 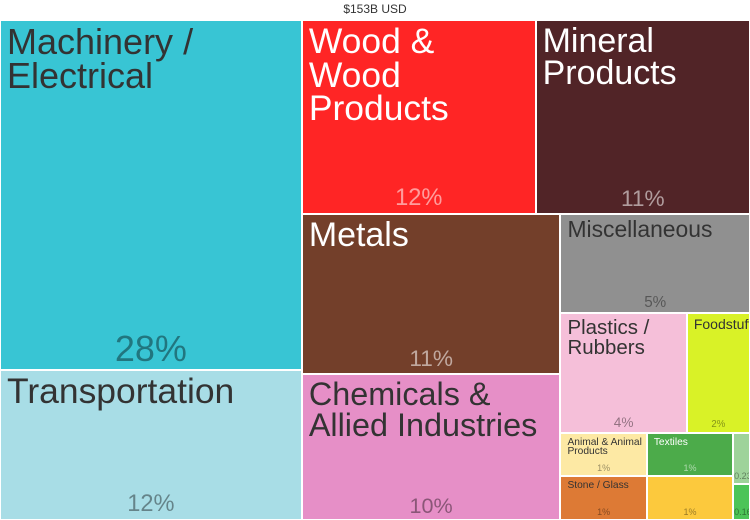 I want to click on tile: 0.16%, so click(x=741, y=502).